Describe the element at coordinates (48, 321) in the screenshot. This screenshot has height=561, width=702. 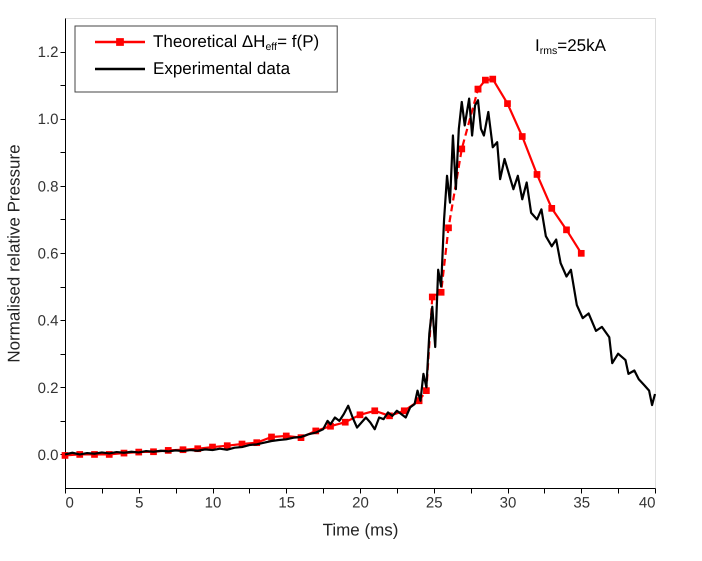
I see `y-tick-label: 0.4` at that location.